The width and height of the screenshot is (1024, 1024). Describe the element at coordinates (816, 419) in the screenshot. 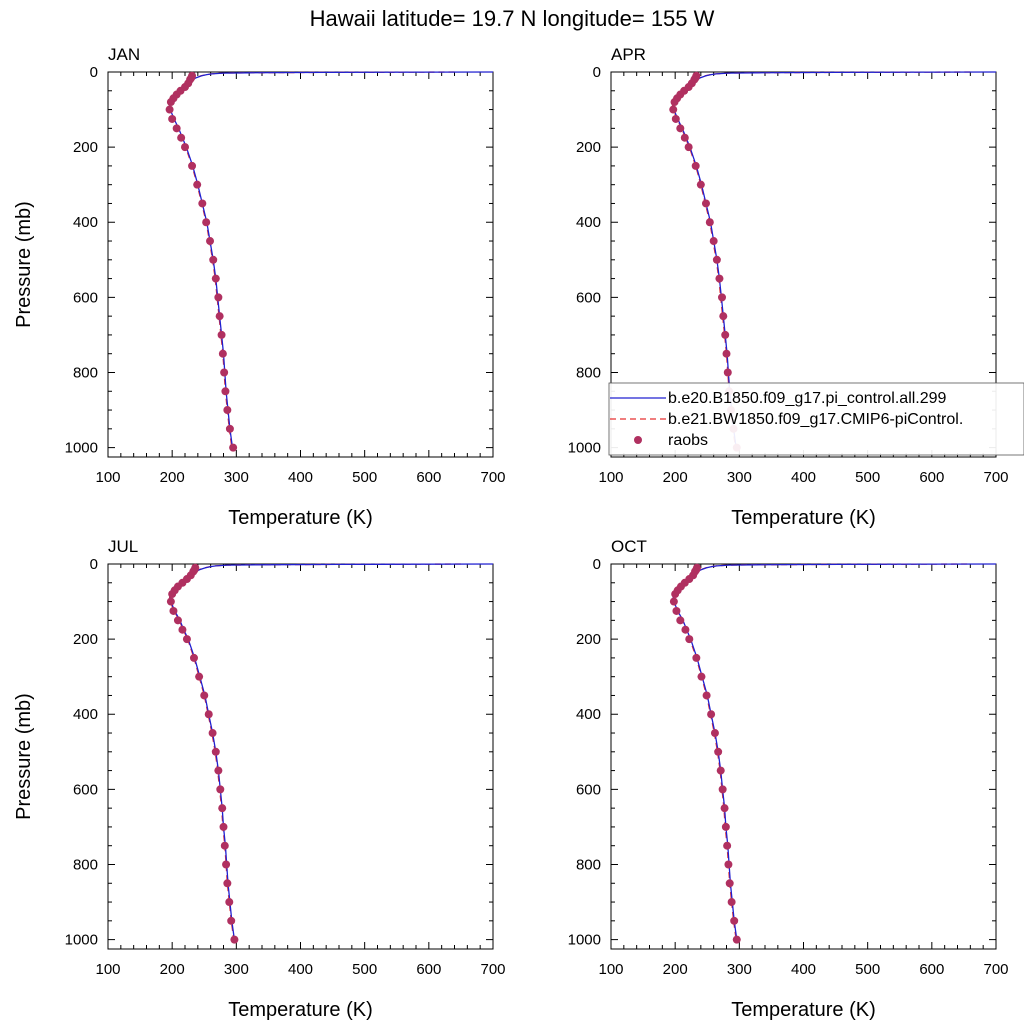

I see `legend-box` at that location.